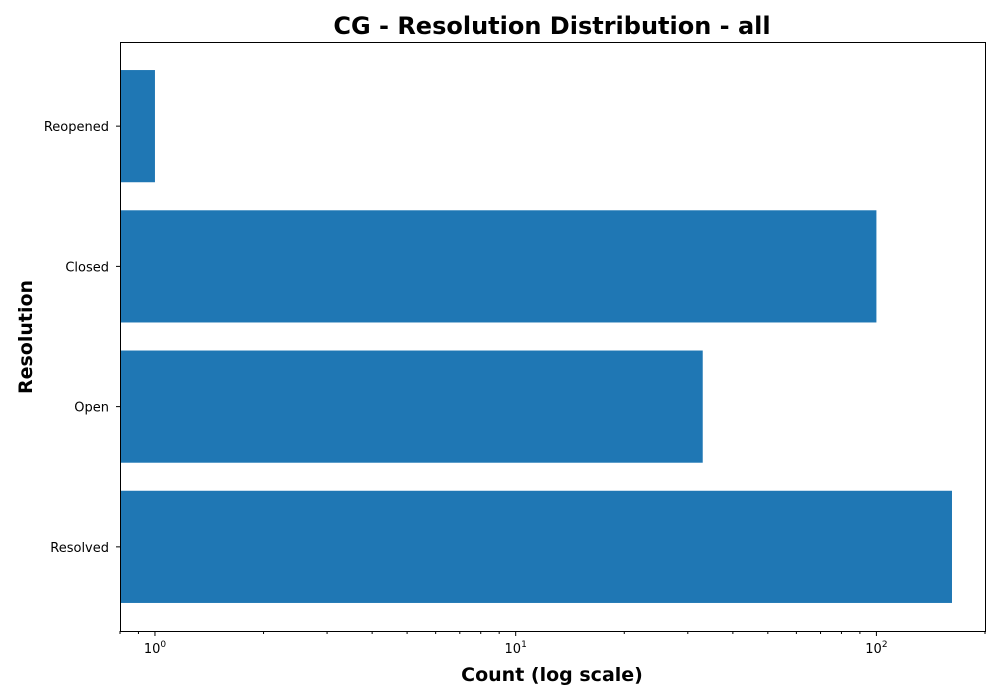  Describe the element at coordinates (137, 126) in the screenshot. I see `bar-reopened` at that location.